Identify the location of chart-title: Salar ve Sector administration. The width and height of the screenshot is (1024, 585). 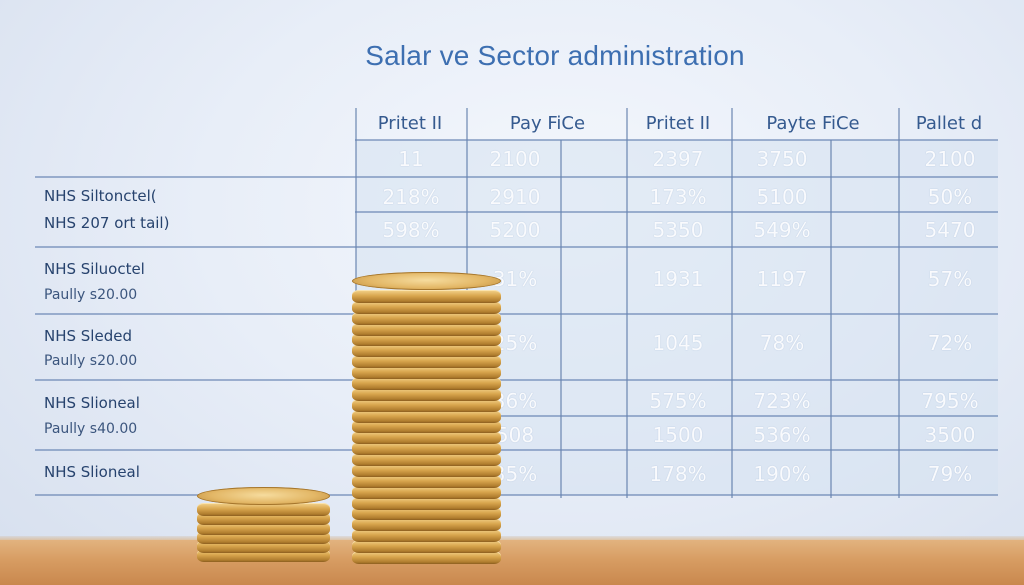
(555, 55).